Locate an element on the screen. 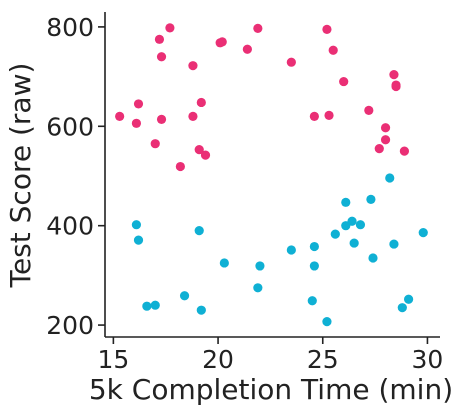 Image resolution: width=475 pixels, height=413 pixels. x-axis-ticks: 15 20 25 30 is located at coordinates (270, 355).